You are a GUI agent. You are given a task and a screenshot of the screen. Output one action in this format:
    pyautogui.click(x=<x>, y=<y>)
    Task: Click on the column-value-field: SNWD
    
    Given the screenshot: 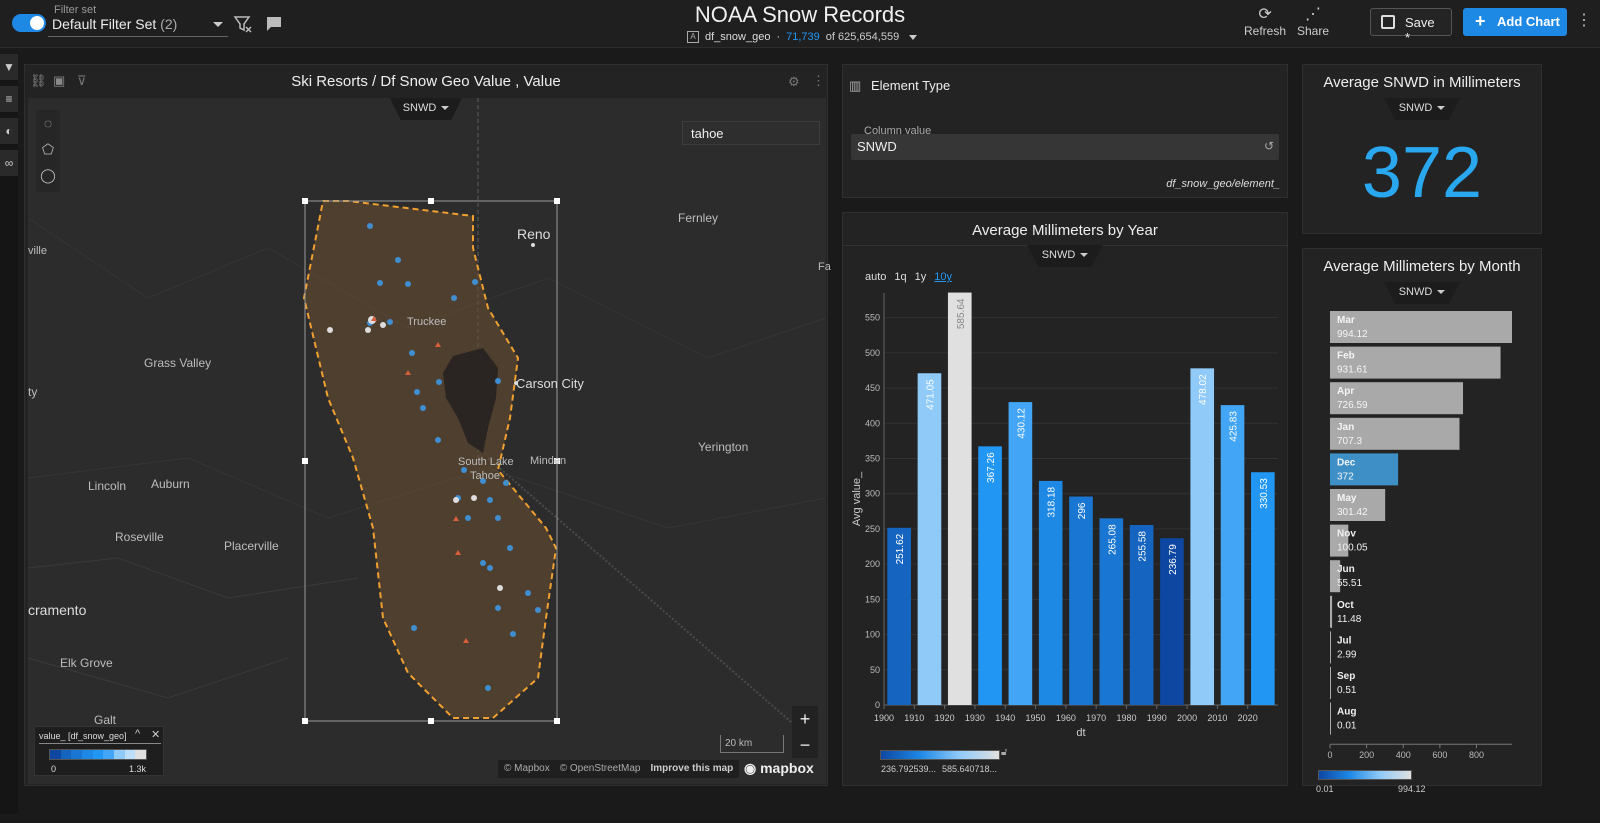 What is the action you would take?
    pyautogui.click(x=1065, y=147)
    